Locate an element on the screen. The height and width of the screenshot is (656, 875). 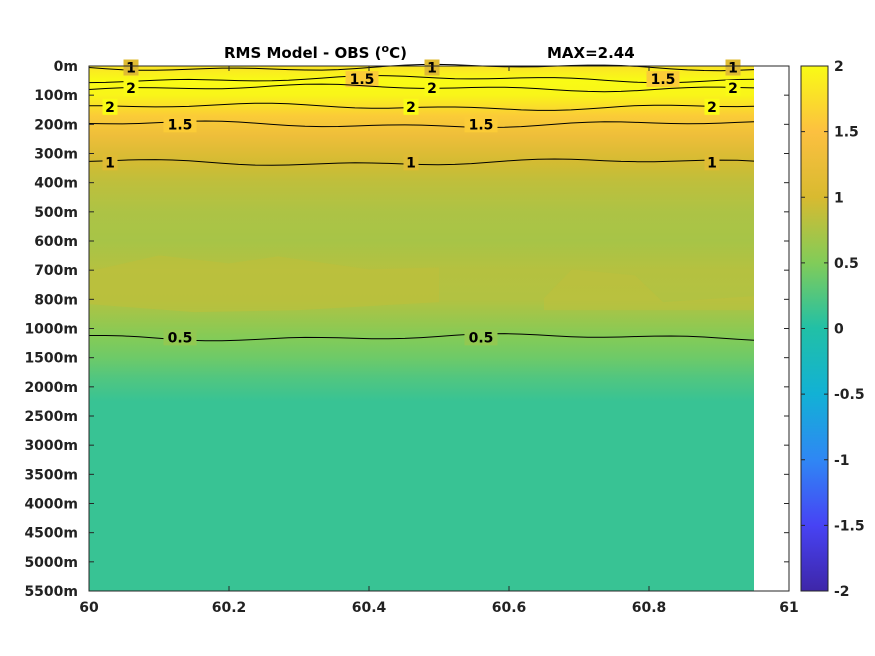
title-superscript: o is located at coordinates (386, 48).